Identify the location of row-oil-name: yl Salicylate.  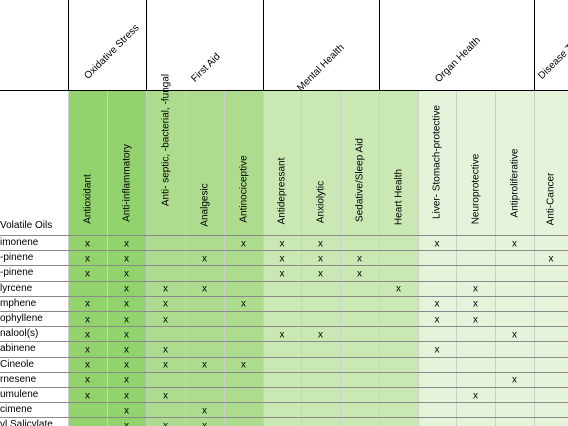
(26, 422).